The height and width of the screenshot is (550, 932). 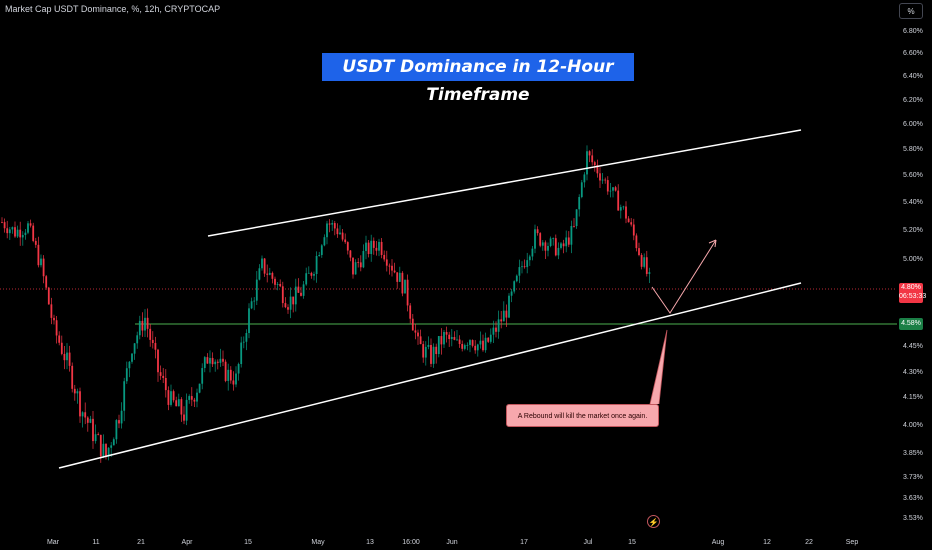 I want to click on y-tick-label: 3.73%, so click(x=913, y=477).